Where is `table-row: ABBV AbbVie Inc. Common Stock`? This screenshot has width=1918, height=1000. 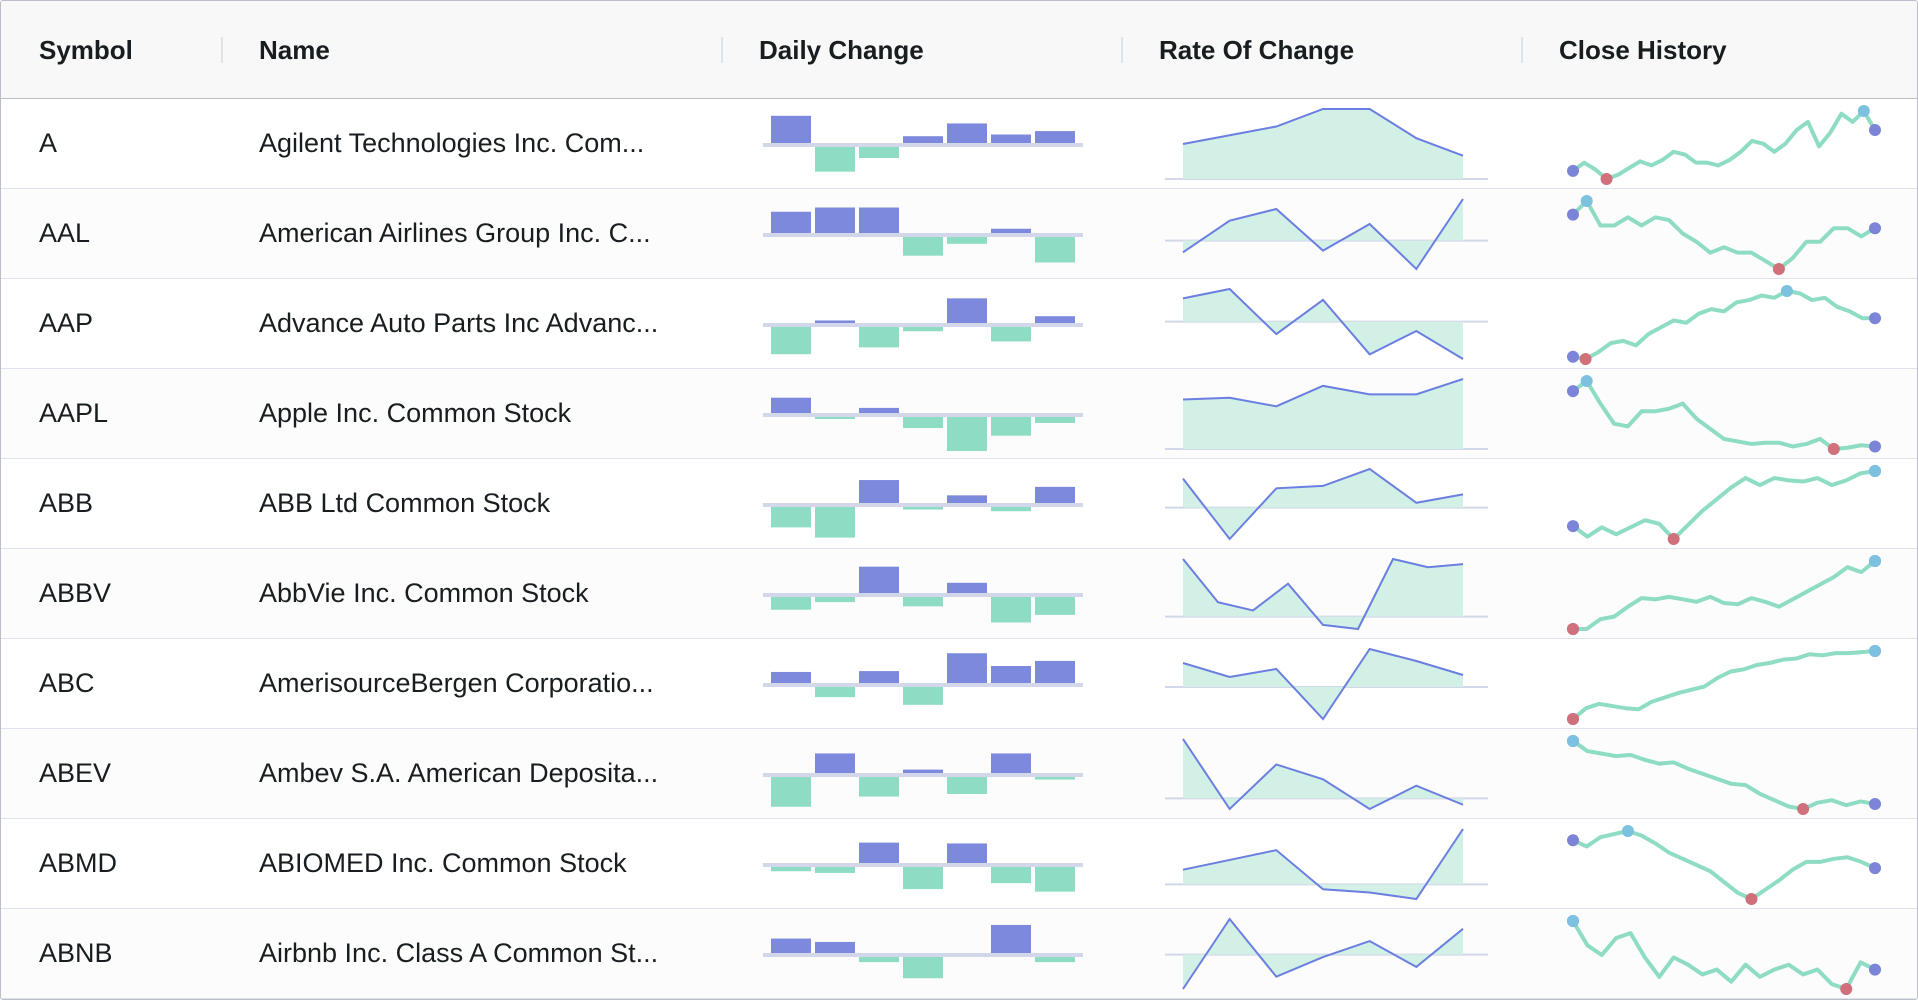 table-row: ABBV AbbVie Inc. Common Stock is located at coordinates (959, 594).